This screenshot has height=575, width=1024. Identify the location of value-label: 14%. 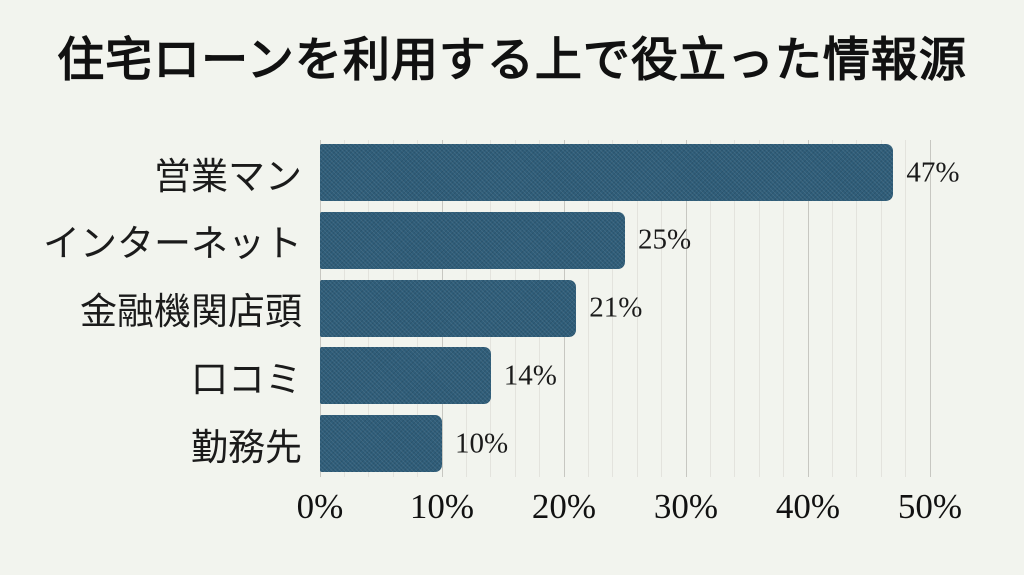
(530, 375).